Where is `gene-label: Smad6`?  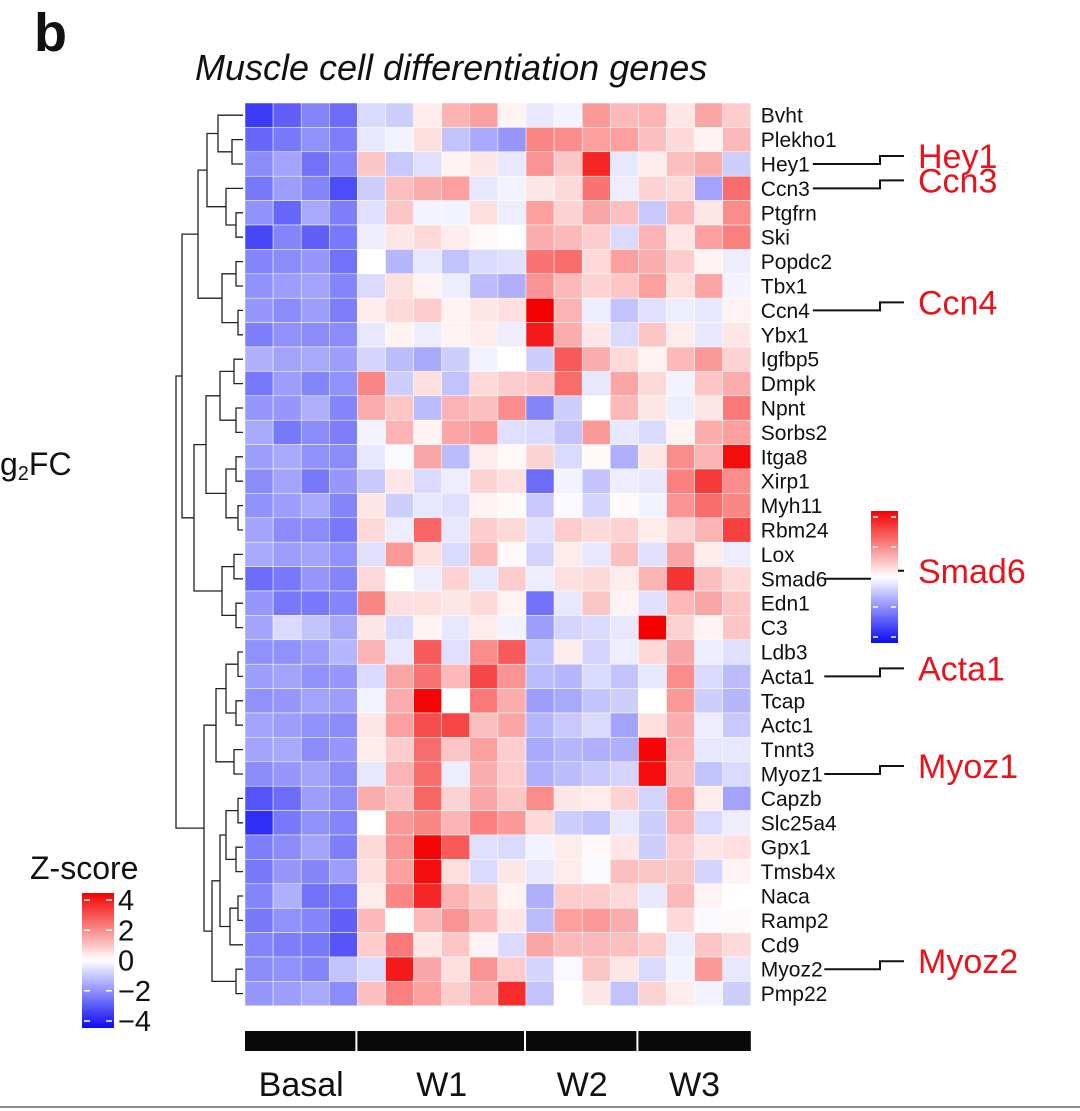
gene-label: Smad6 is located at coordinates (794, 579).